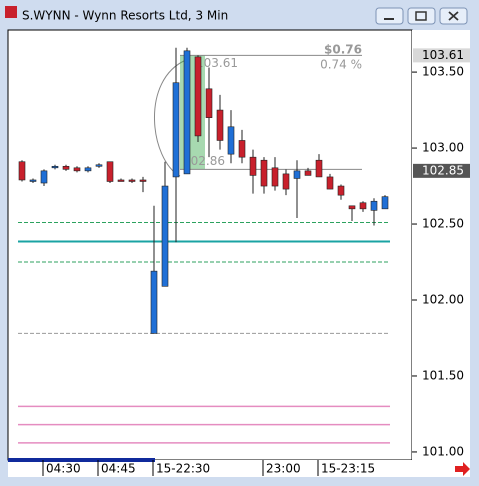 The height and width of the screenshot is (486, 479). What do you see at coordinates (283, 469) in the screenshot?
I see `x-tick-label: 23:00` at bounding box center [283, 469].